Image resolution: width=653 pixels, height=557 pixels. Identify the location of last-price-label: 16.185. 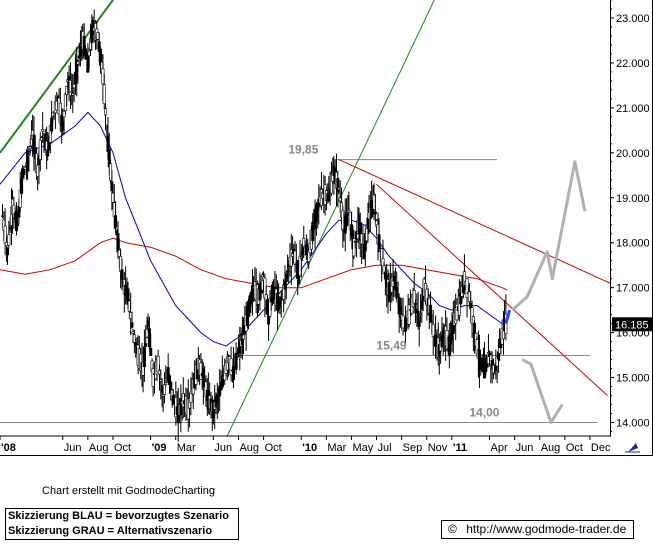
(632, 325).